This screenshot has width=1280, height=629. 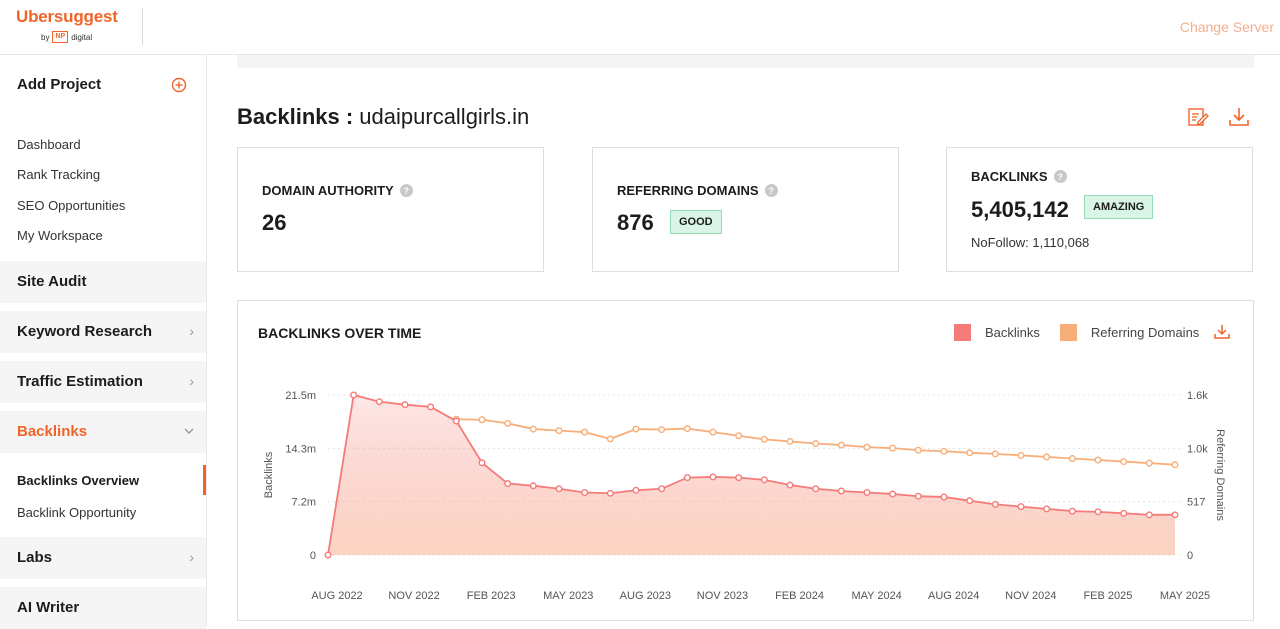 I want to click on sidebar-section-traffic-estimation: Traffic Estimation ›, so click(x=103, y=382).